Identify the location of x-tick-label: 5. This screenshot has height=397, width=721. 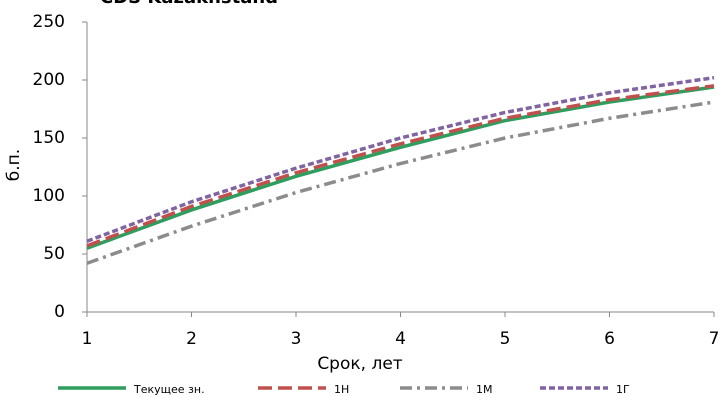
(505, 339).